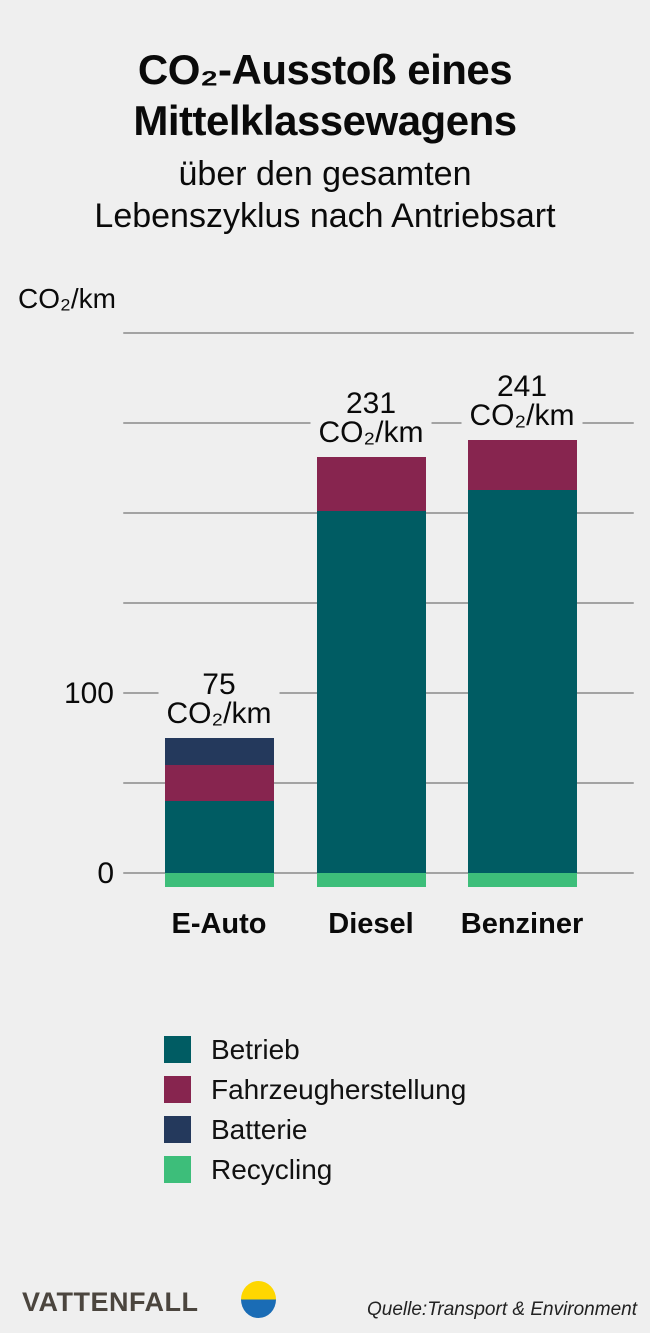  What do you see at coordinates (371, 692) in the screenshot?
I see `bar-diesel-segment-betrieb` at bounding box center [371, 692].